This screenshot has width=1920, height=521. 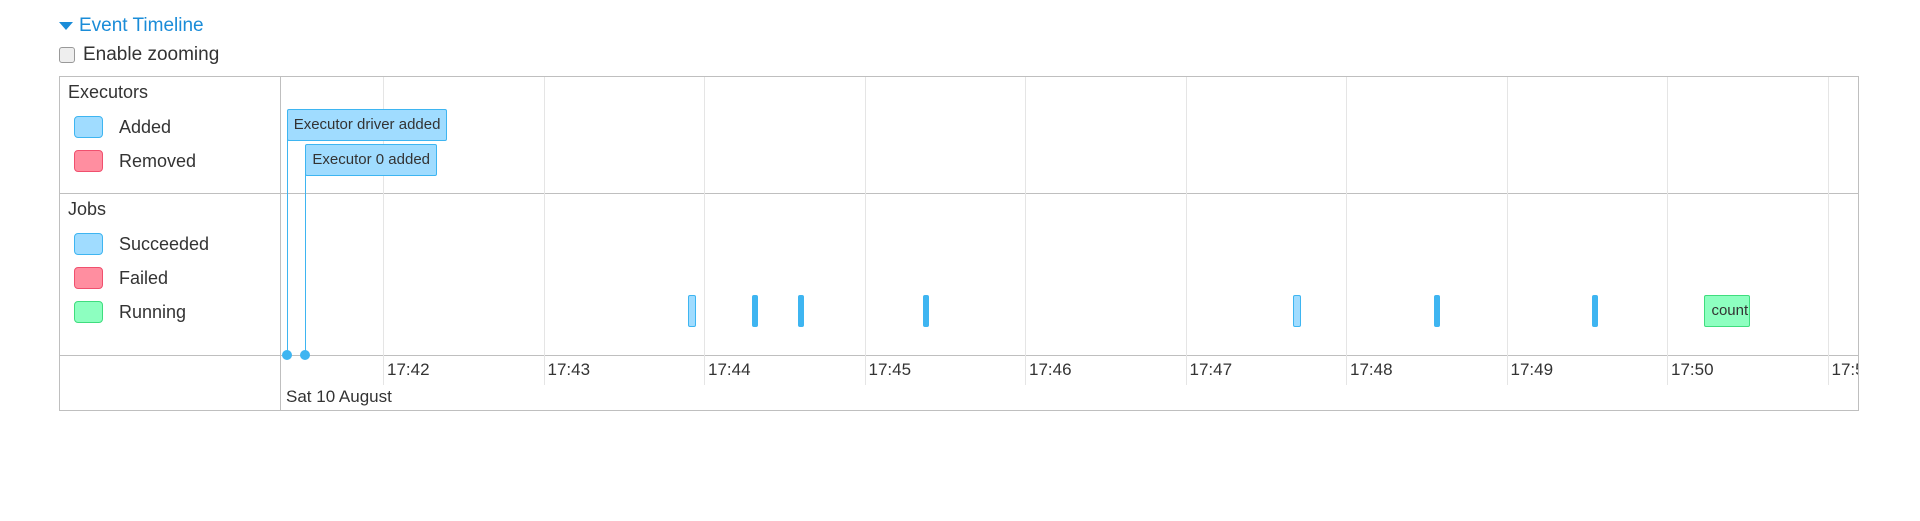 What do you see at coordinates (158, 160) in the screenshot?
I see `legend-label: Removed` at bounding box center [158, 160].